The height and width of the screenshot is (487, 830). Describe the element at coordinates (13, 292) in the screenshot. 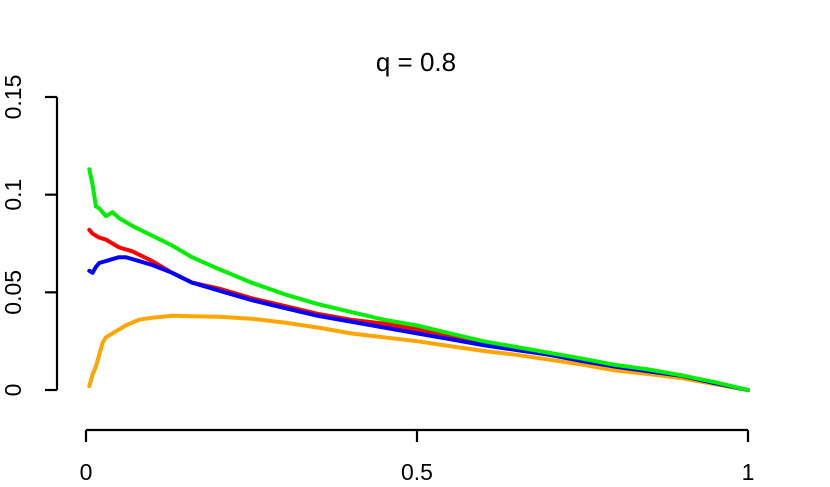

I see `y-tick-label: 0.05` at that location.